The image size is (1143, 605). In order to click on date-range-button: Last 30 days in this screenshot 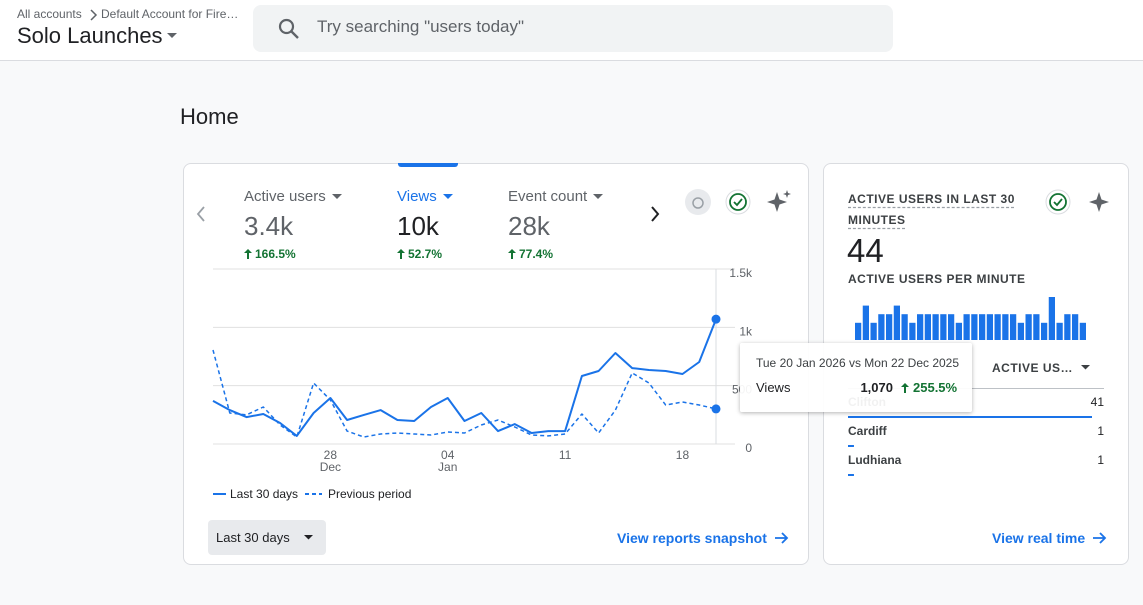, I will do `click(267, 537)`.